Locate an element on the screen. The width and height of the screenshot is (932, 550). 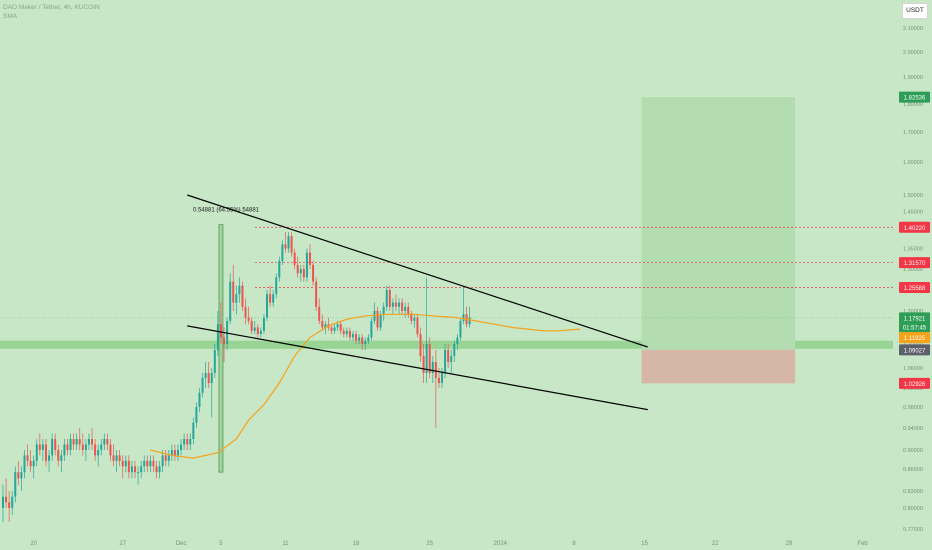
price-label: 1.31570 is located at coordinates (914, 263).